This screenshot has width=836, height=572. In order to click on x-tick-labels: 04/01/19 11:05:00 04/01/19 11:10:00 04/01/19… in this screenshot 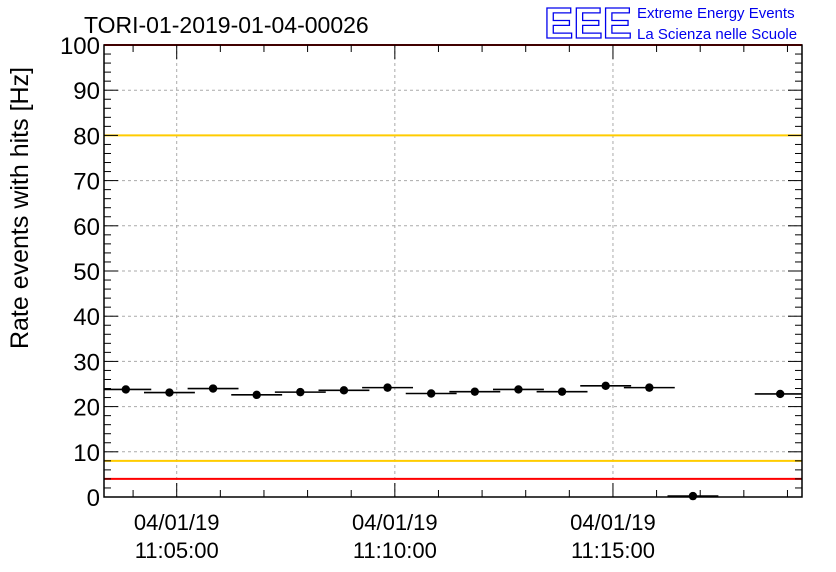, I will do `click(395, 536)`.